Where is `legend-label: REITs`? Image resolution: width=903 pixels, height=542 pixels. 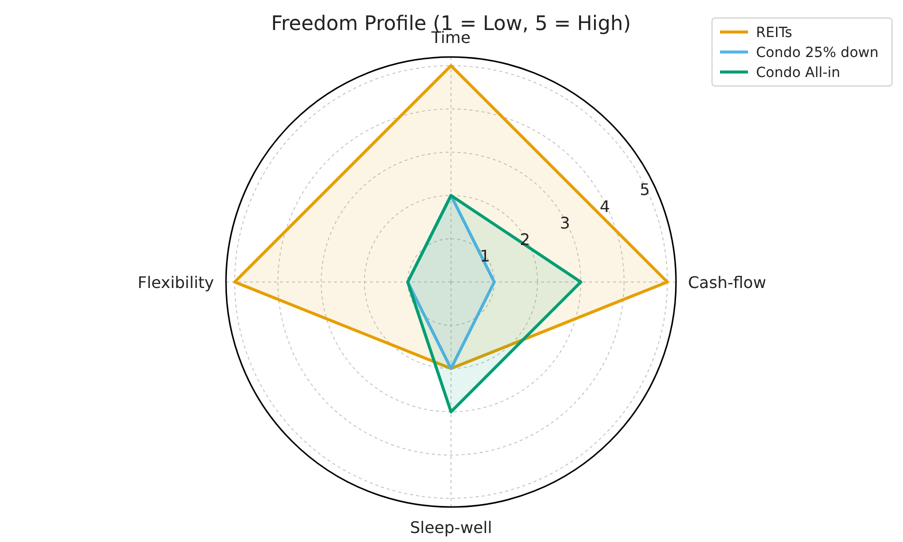 legend-label: REITs is located at coordinates (774, 33).